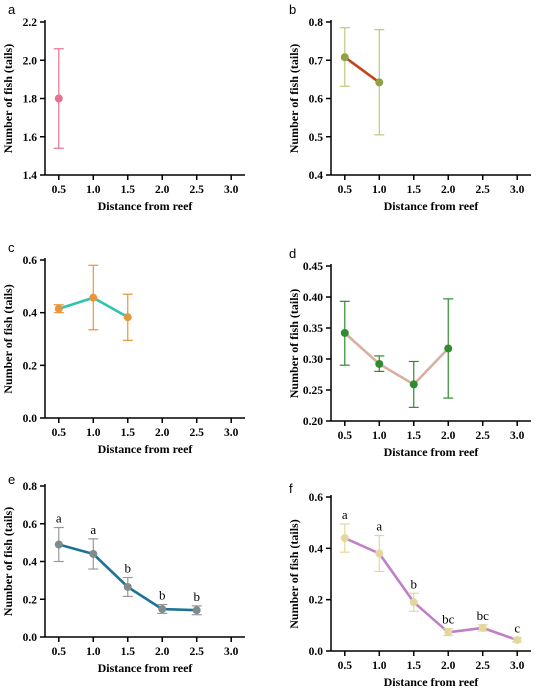 The width and height of the screenshot is (550, 699). Describe the element at coordinates (517, 628) in the screenshot. I see `significance-label: c` at that location.